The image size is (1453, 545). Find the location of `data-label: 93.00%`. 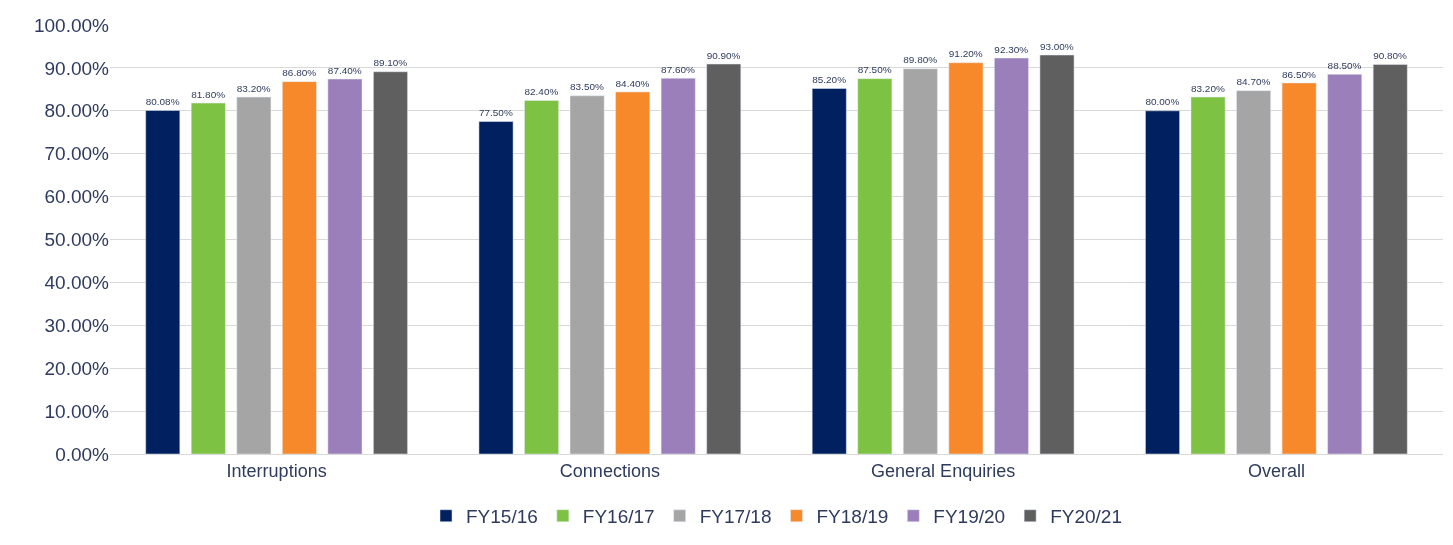

data-label: 93.00% is located at coordinates (1056, 46).